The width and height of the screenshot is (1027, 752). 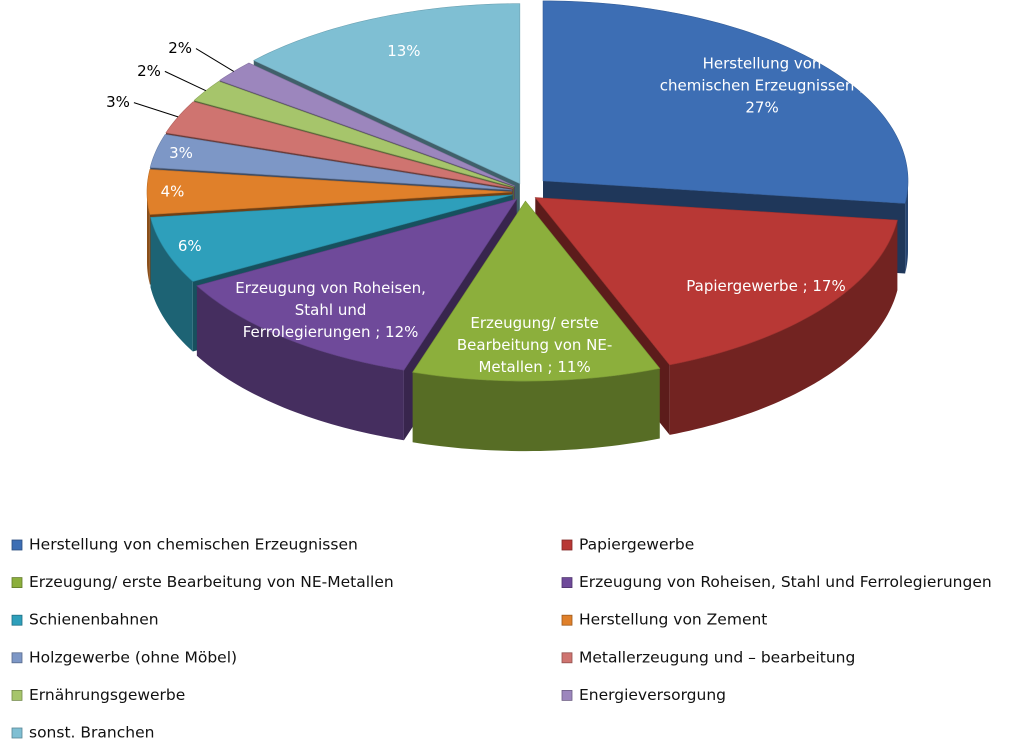 What do you see at coordinates (173, 192) in the screenshot?
I see `data-label: 4%` at bounding box center [173, 192].